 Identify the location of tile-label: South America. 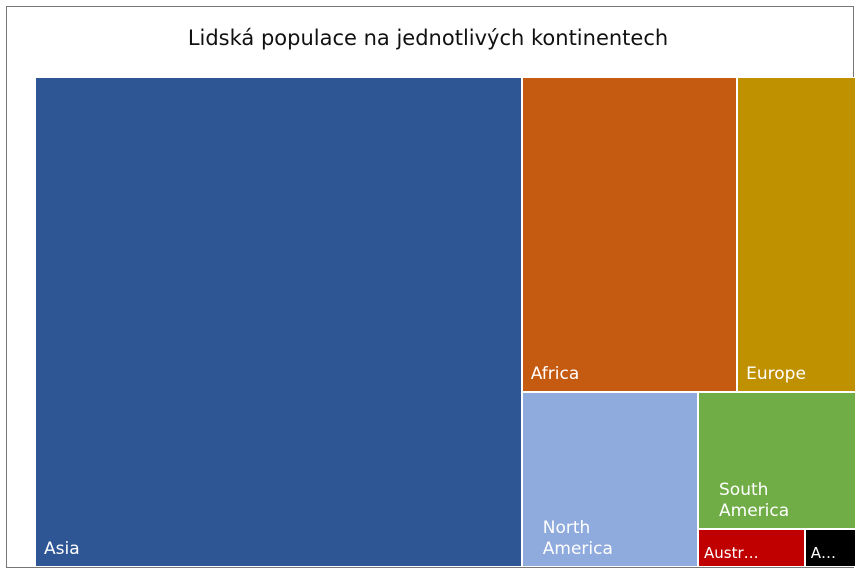
(754, 500).